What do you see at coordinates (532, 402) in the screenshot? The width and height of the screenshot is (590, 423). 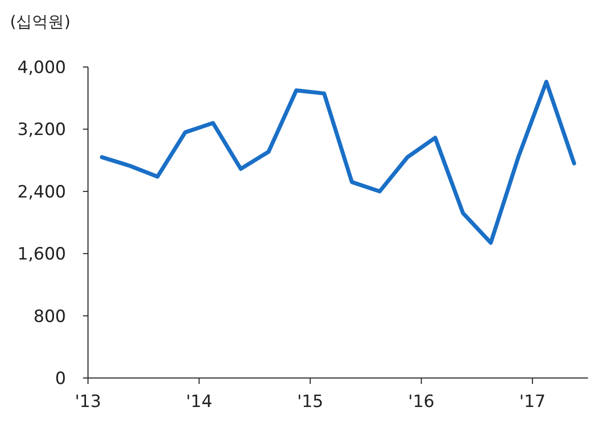 I see `x-tick-label: '17` at bounding box center [532, 402].